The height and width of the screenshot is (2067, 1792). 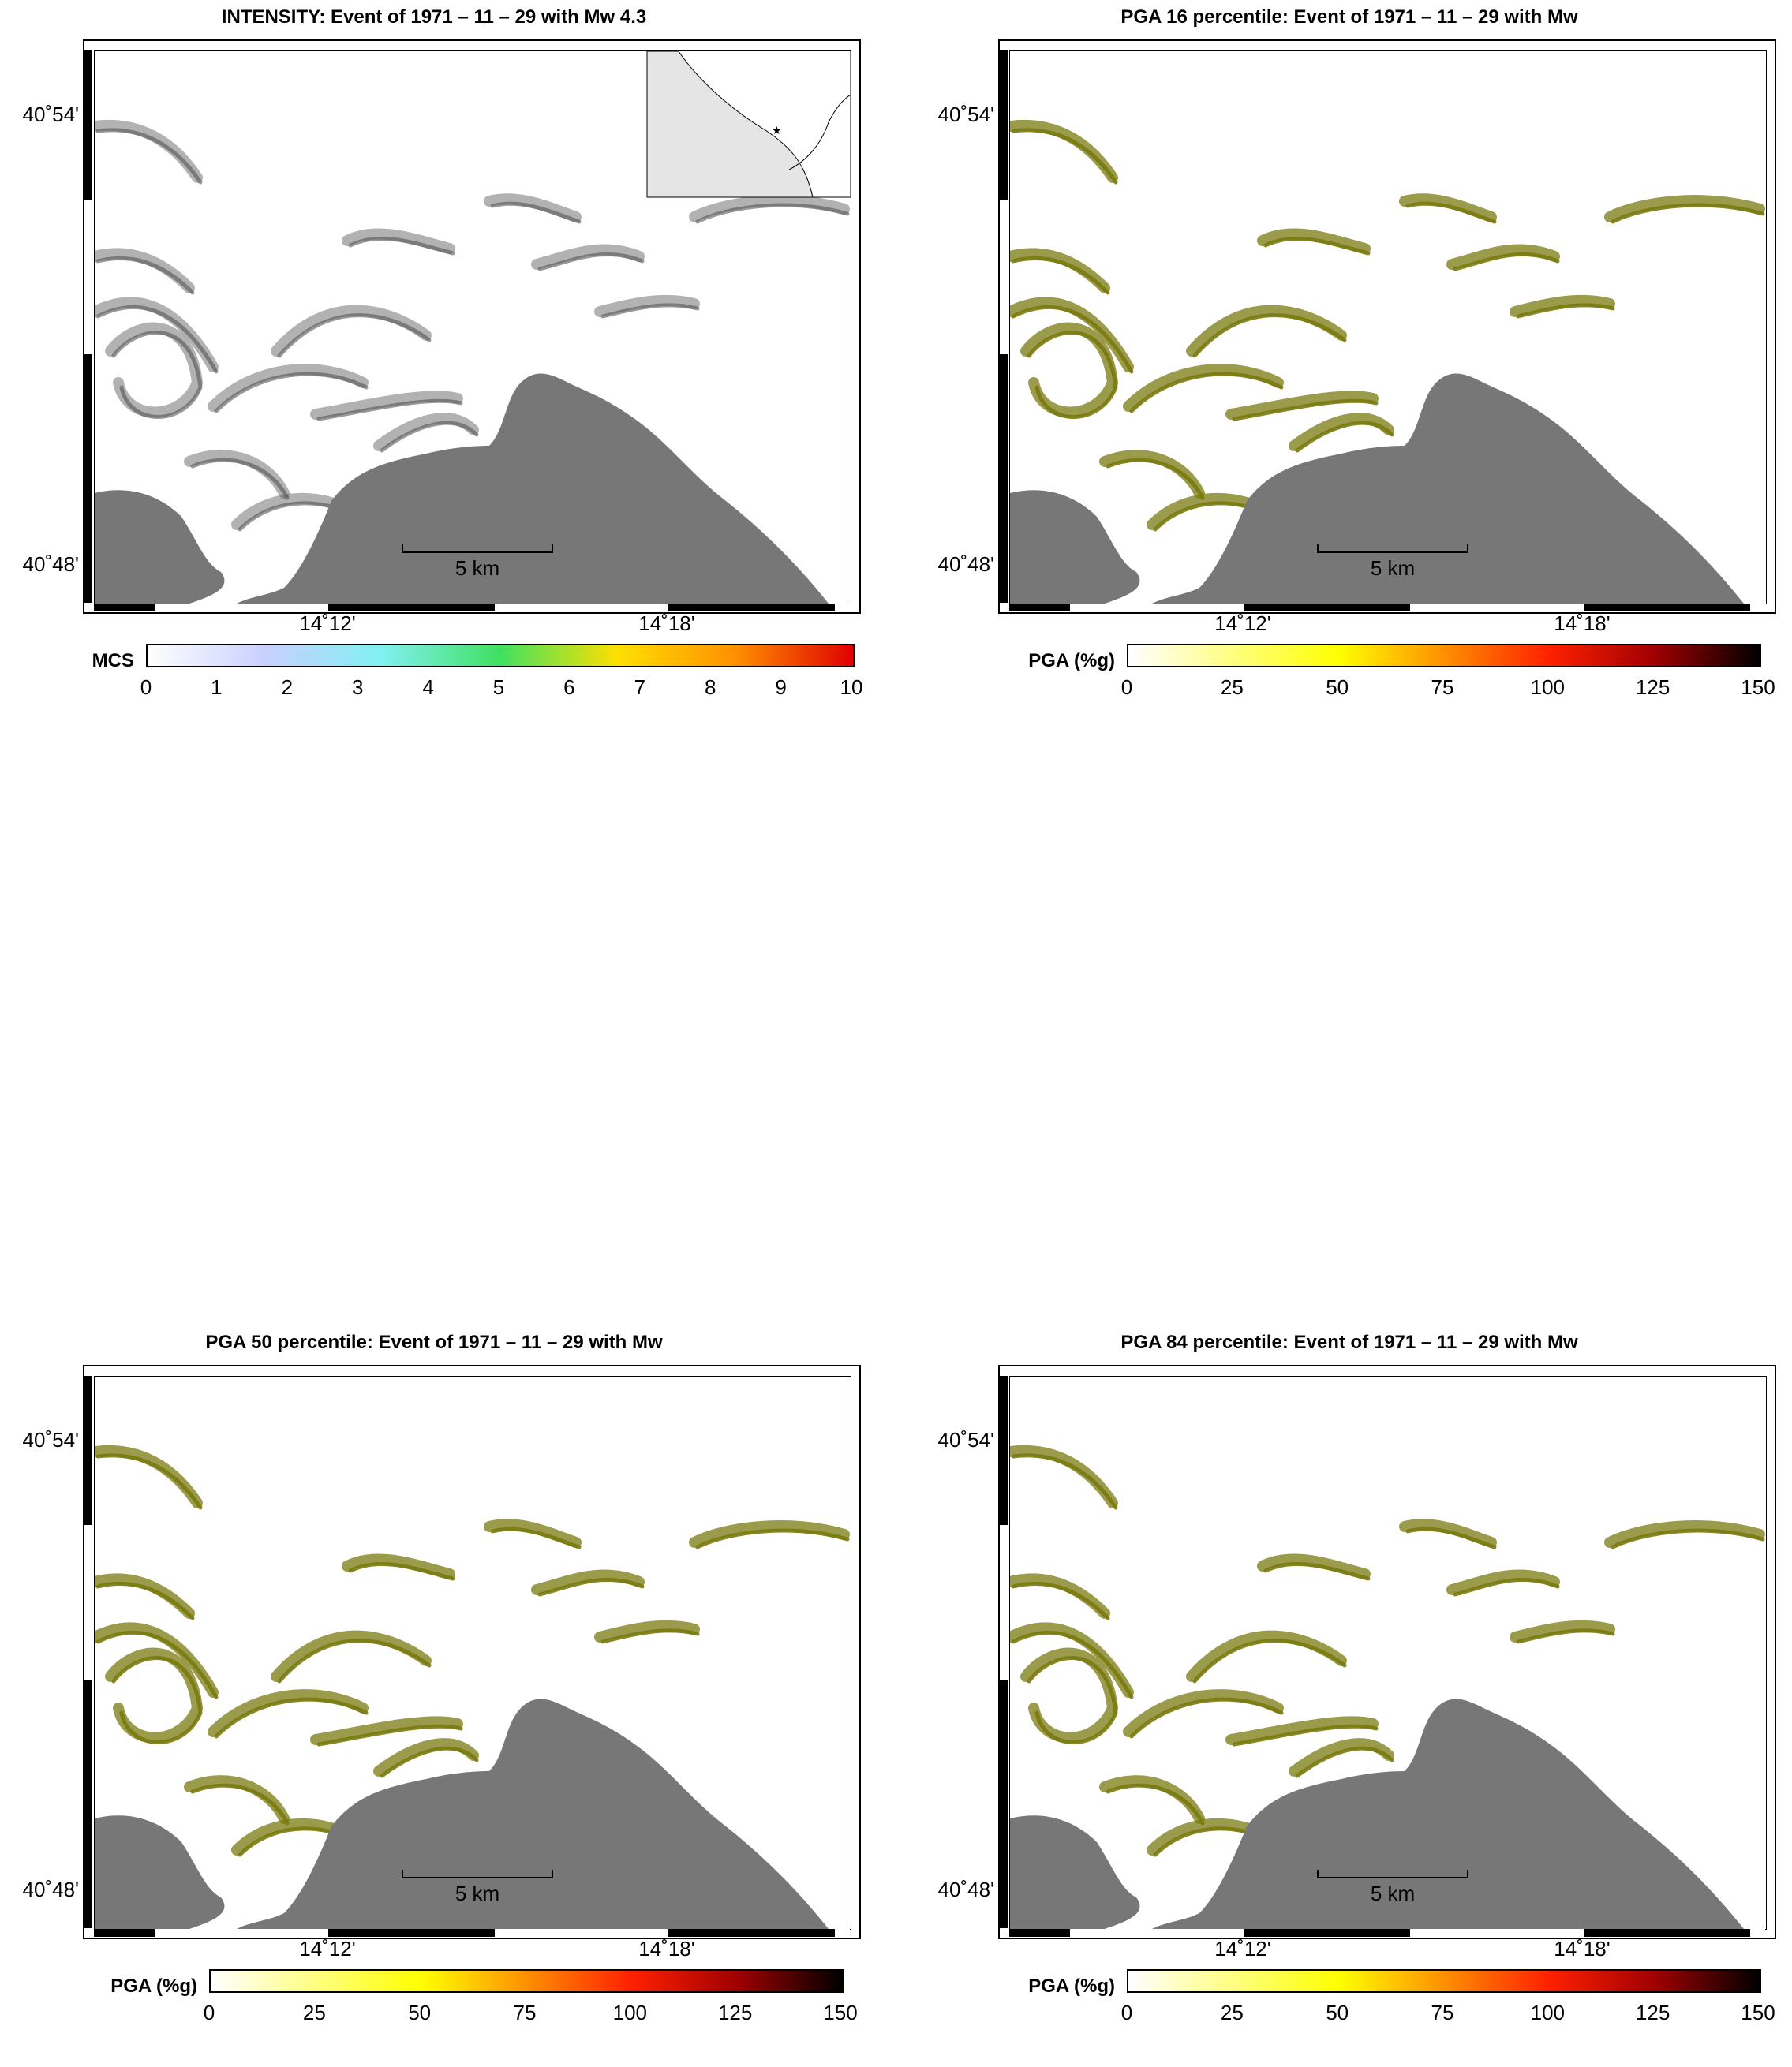 What do you see at coordinates (472, 326) in the screenshot?
I see `map-frame: ★ 5 km` at bounding box center [472, 326].